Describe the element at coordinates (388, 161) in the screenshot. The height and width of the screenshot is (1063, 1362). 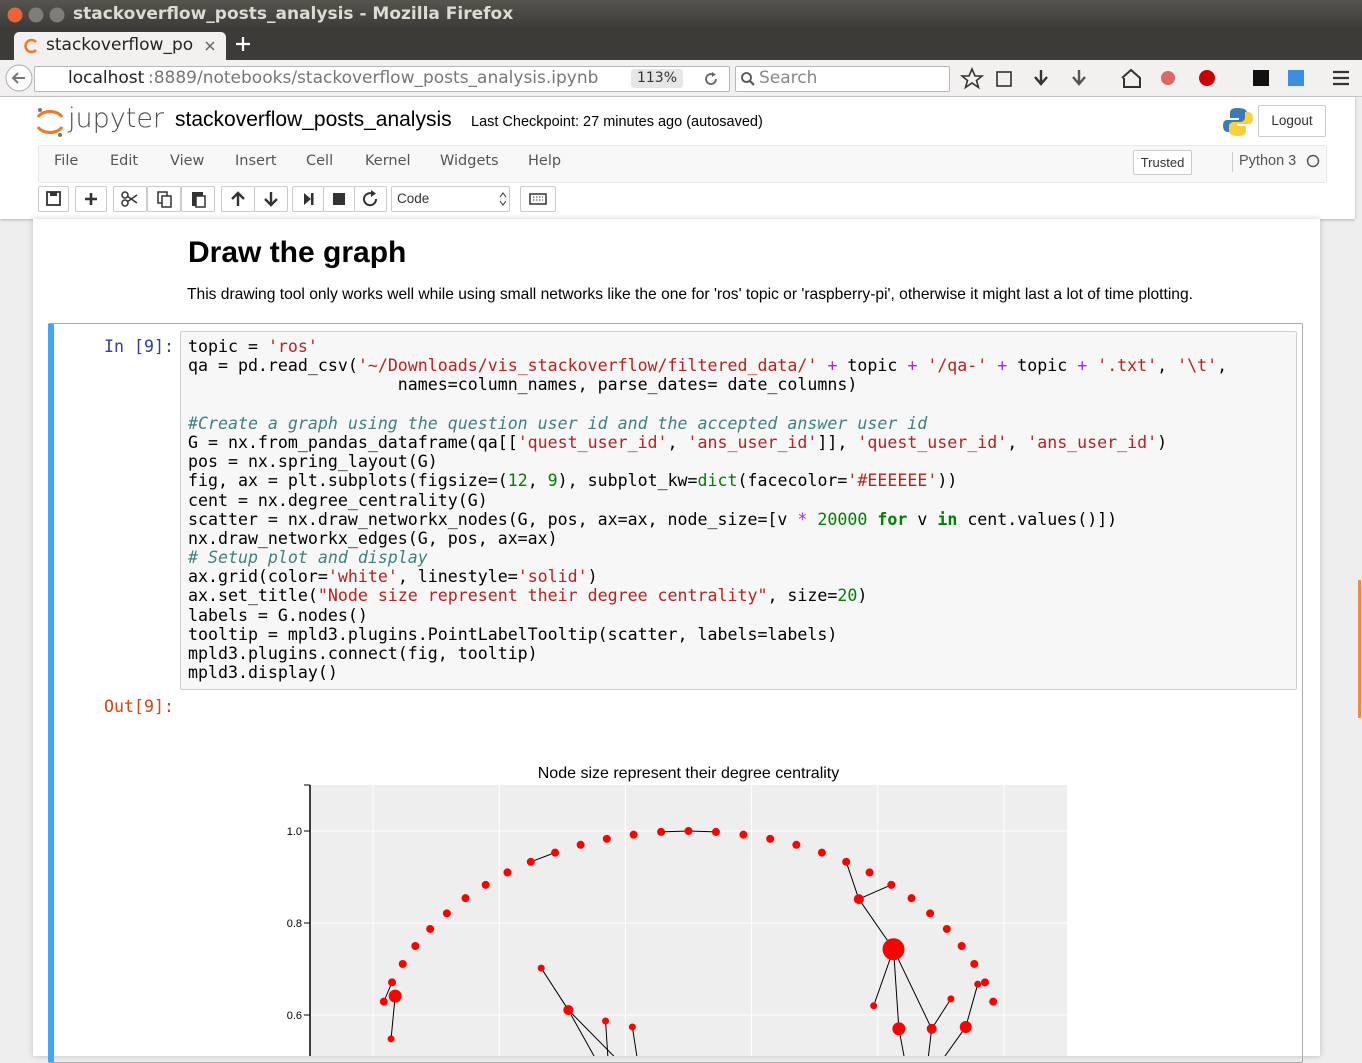
I see `menu-item: Kernel` at that location.